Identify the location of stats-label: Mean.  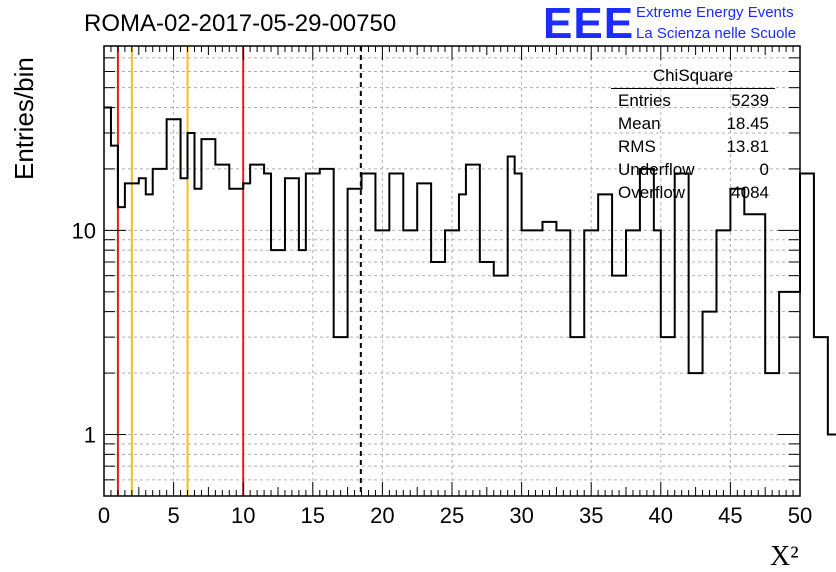
(639, 123).